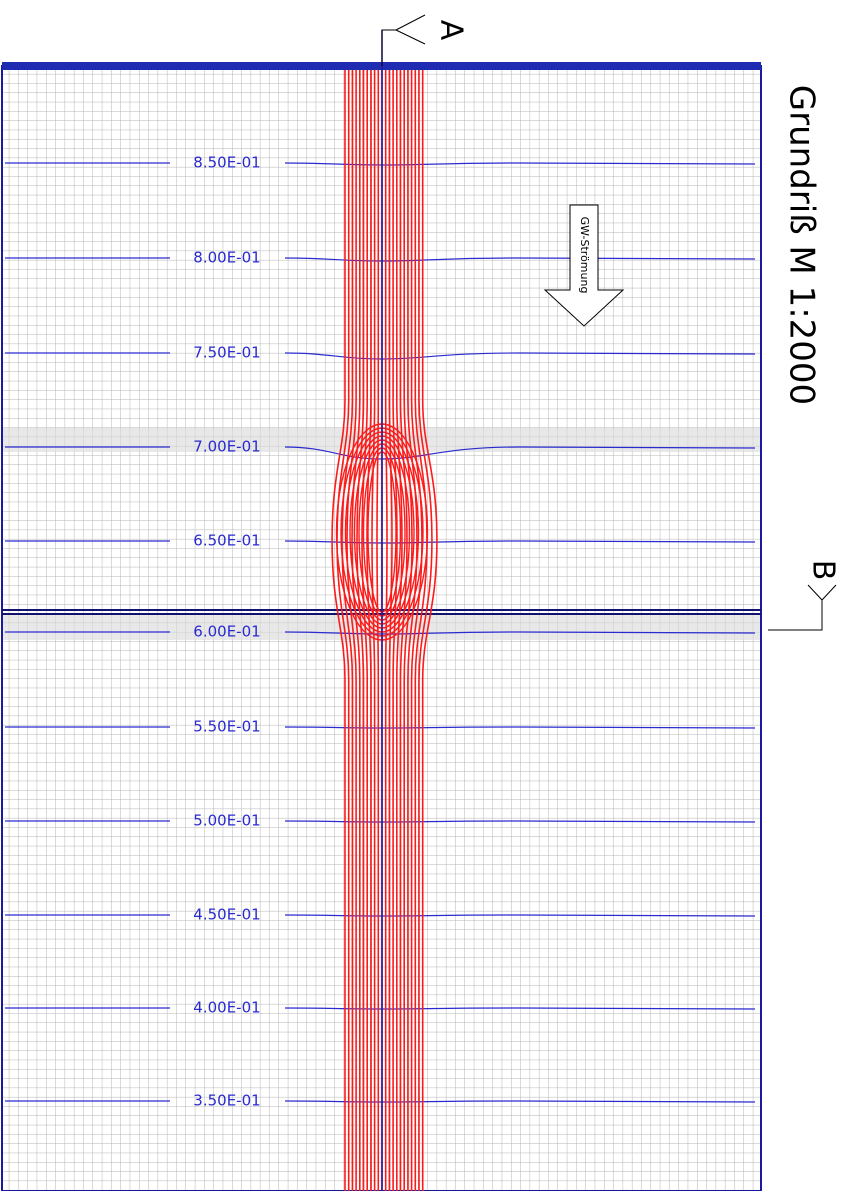 This screenshot has height=1191, width=849. What do you see at coordinates (226, 821) in the screenshot?
I see `contour-label: 5.00E-01` at bounding box center [226, 821].